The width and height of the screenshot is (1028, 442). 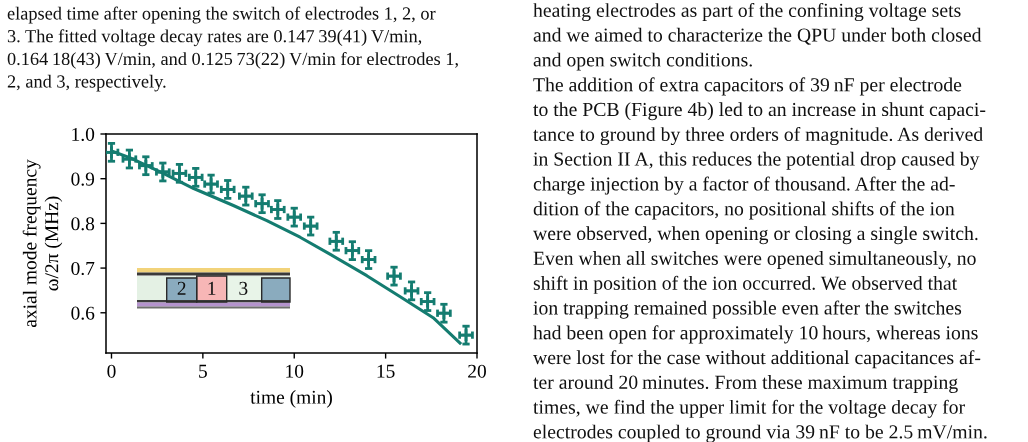 What do you see at coordinates (756, 160) in the screenshot?
I see `text: in Section II A, this reduces the potential drop caused by` at bounding box center [756, 160].